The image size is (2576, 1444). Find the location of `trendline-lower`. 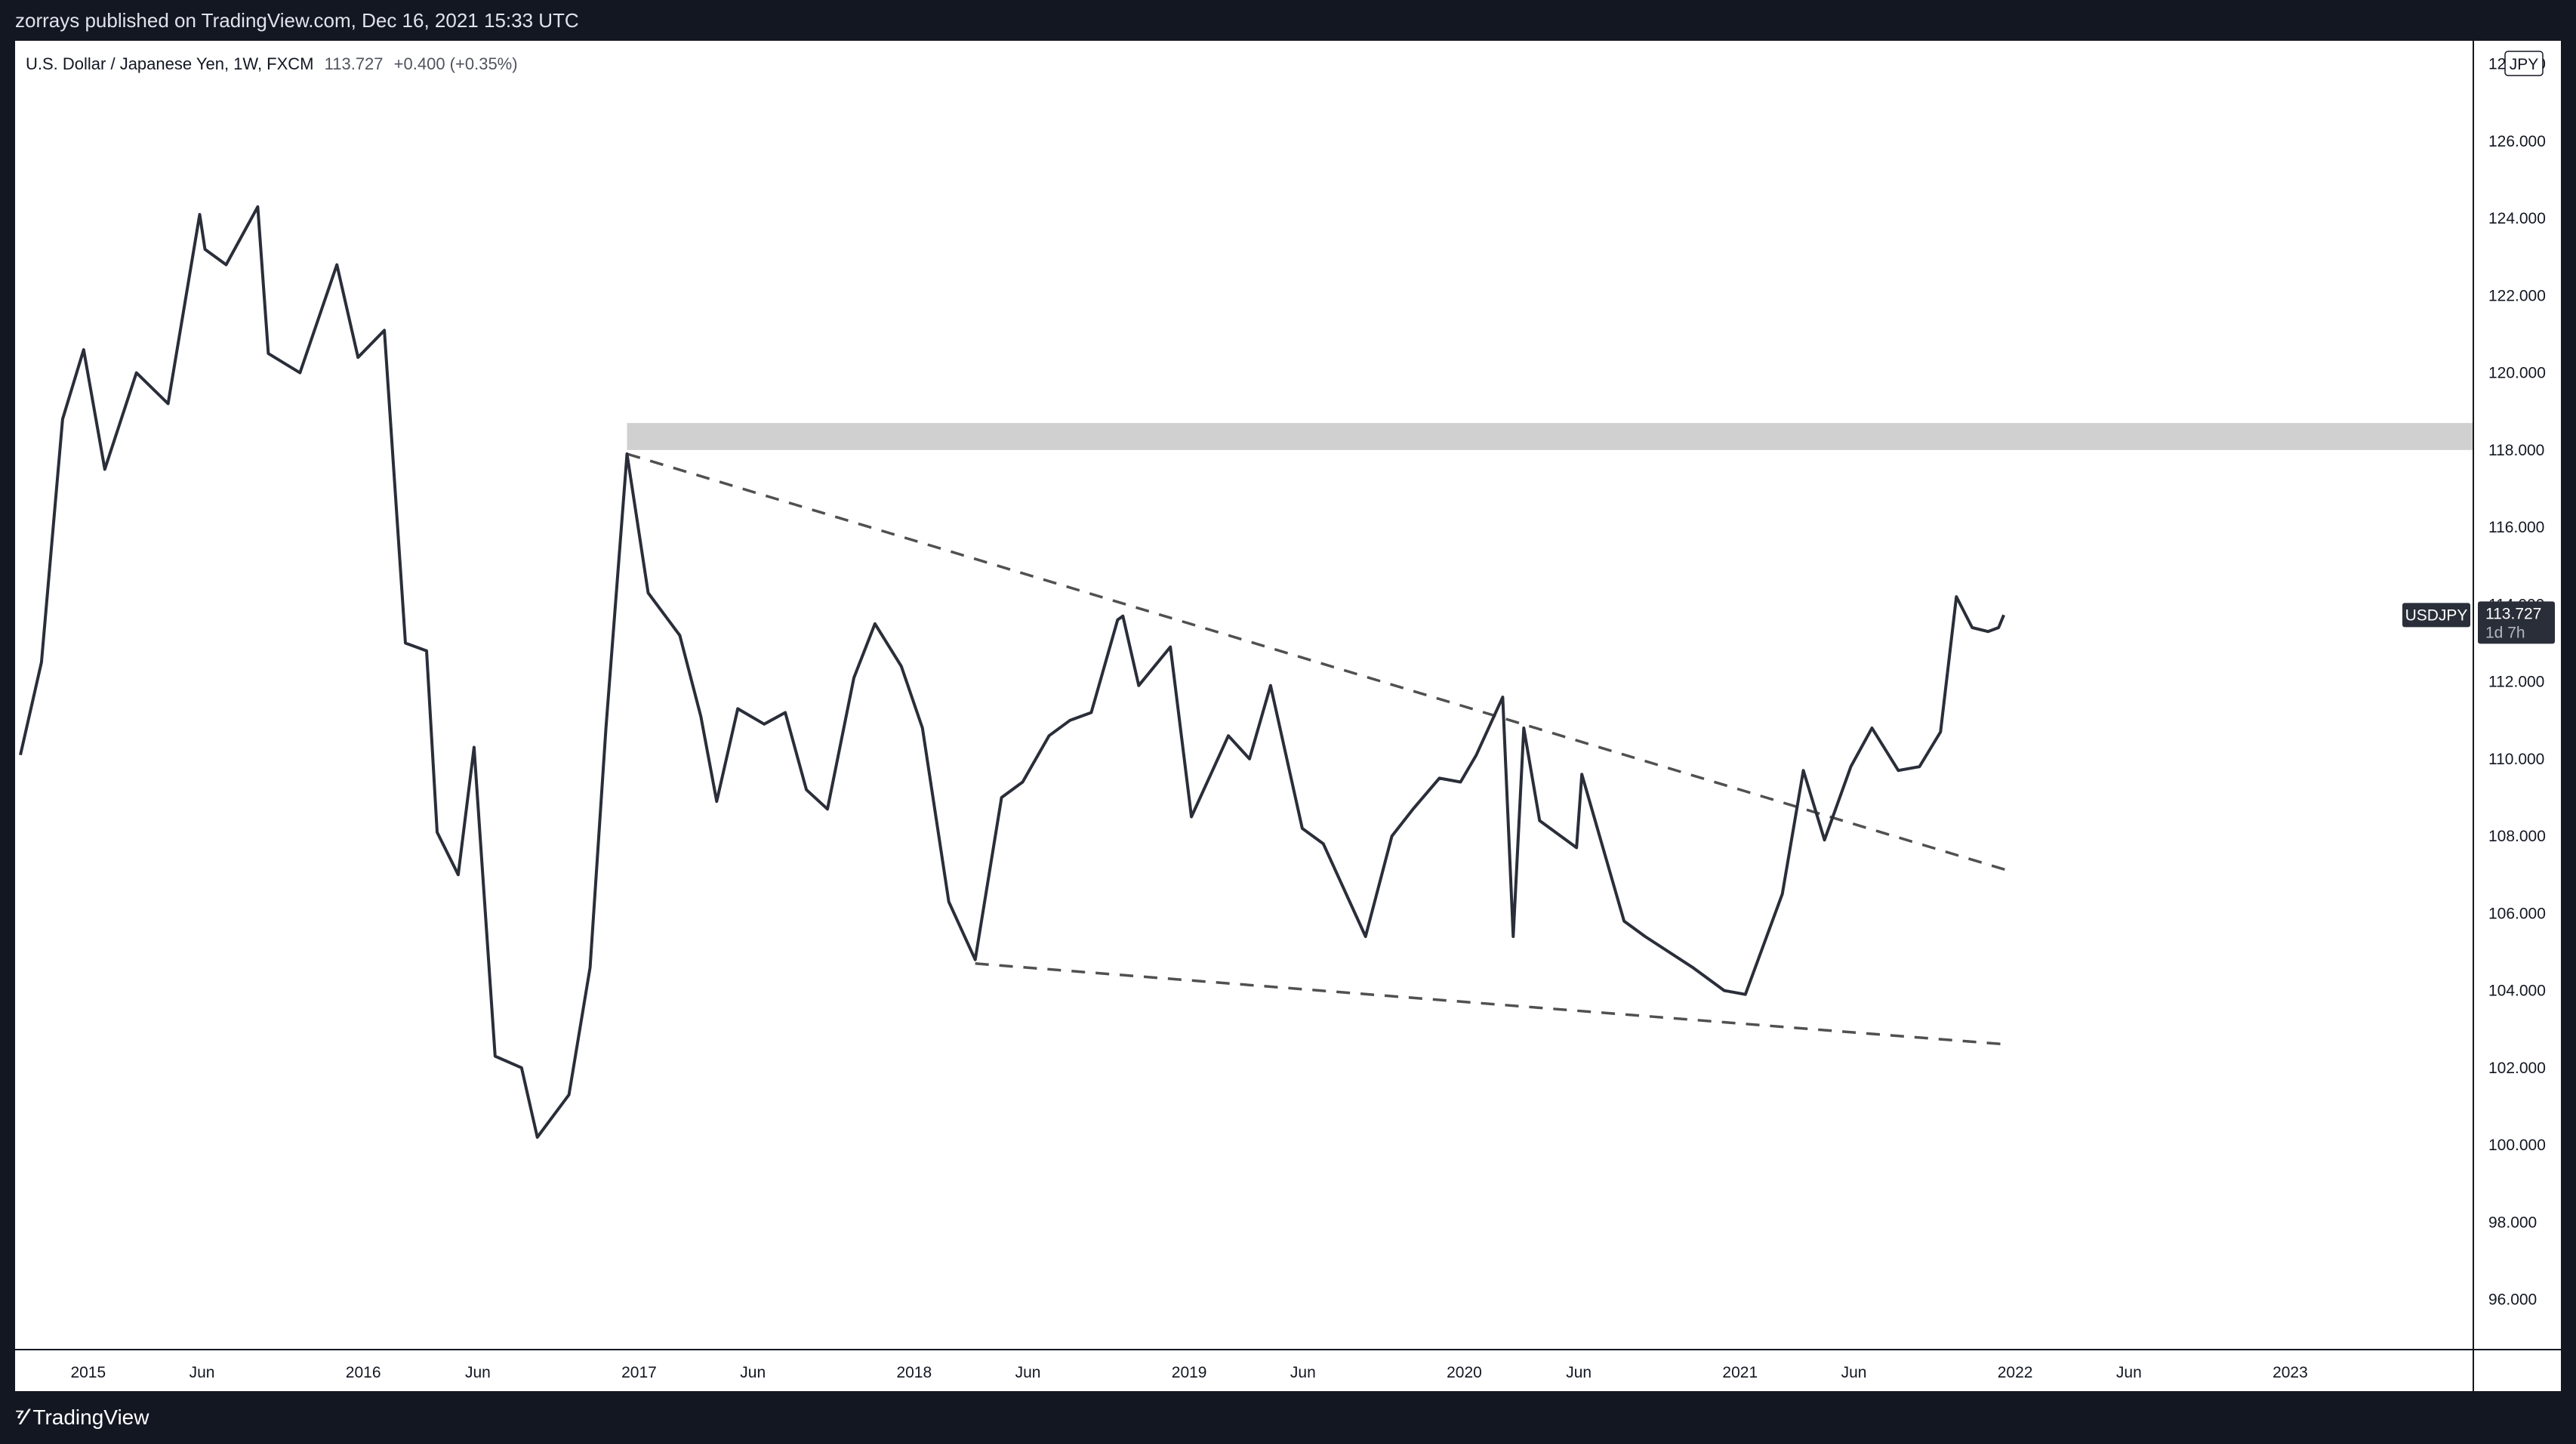

trendline-lower is located at coordinates (1492, 1004).